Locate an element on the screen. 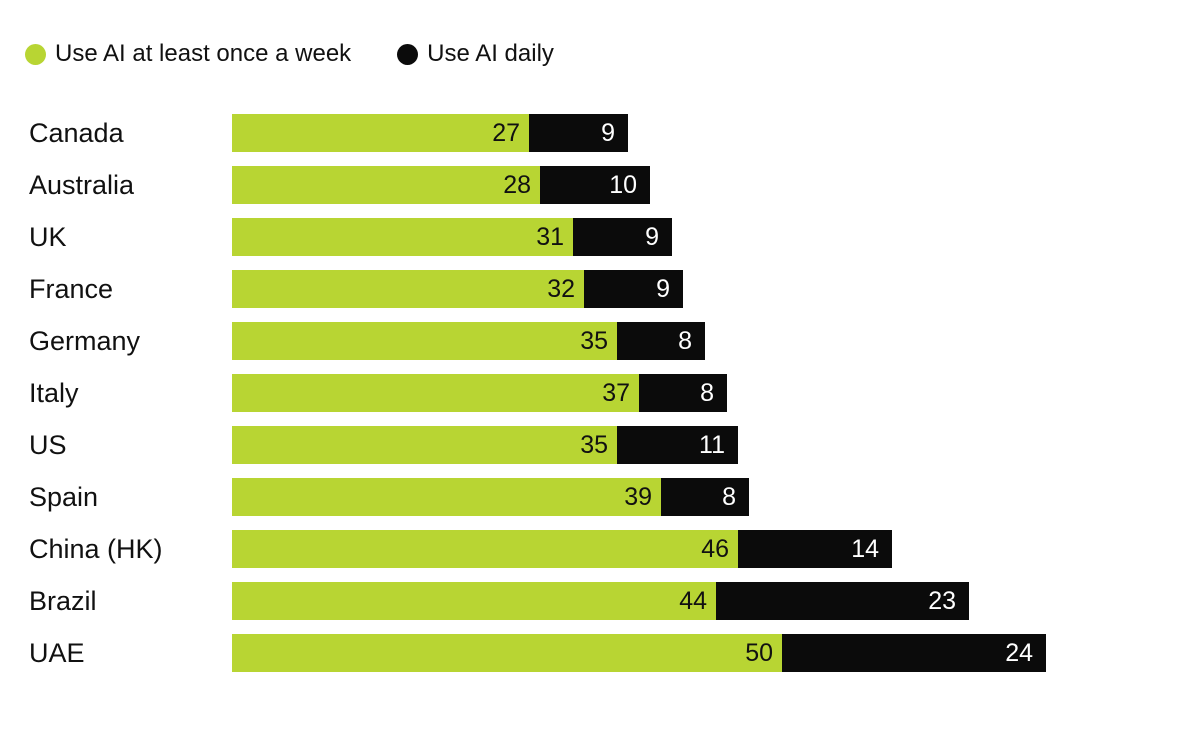  weekly-bar-segment: 28 is located at coordinates (386, 185).